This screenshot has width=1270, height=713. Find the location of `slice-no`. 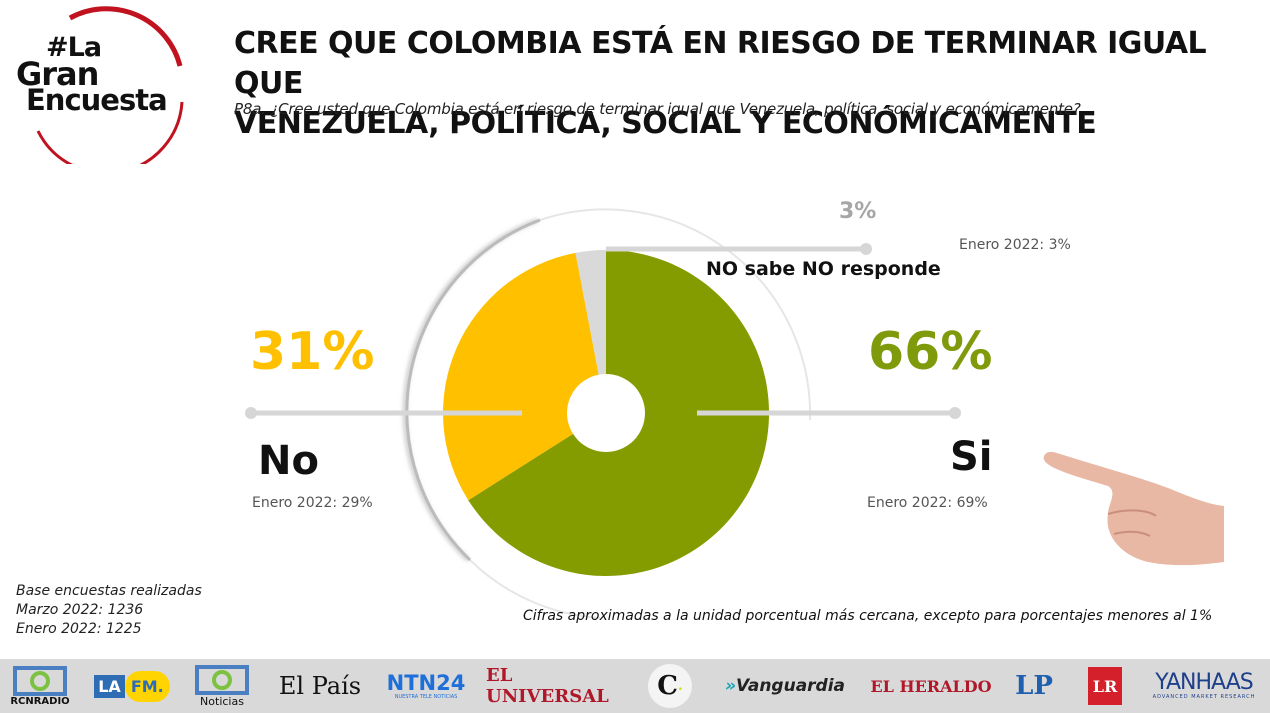

slice-no is located at coordinates (524, 376).